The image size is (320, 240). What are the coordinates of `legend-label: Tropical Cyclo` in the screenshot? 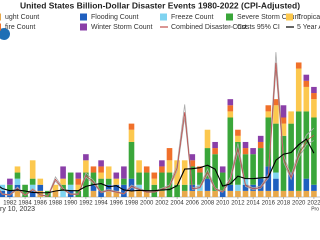 It's located at (308, 17).